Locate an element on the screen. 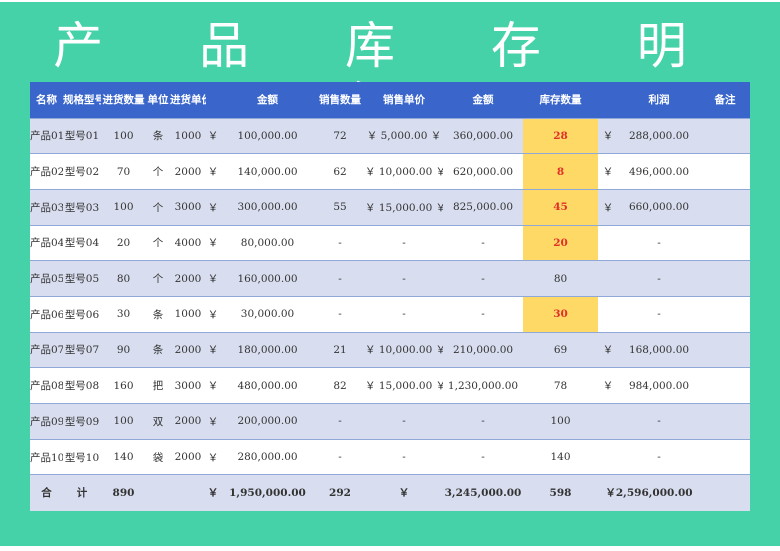 Image resolution: width=780 pixels, height=551 pixels. header-sale-amount: 金额 is located at coordinates (483, 100).